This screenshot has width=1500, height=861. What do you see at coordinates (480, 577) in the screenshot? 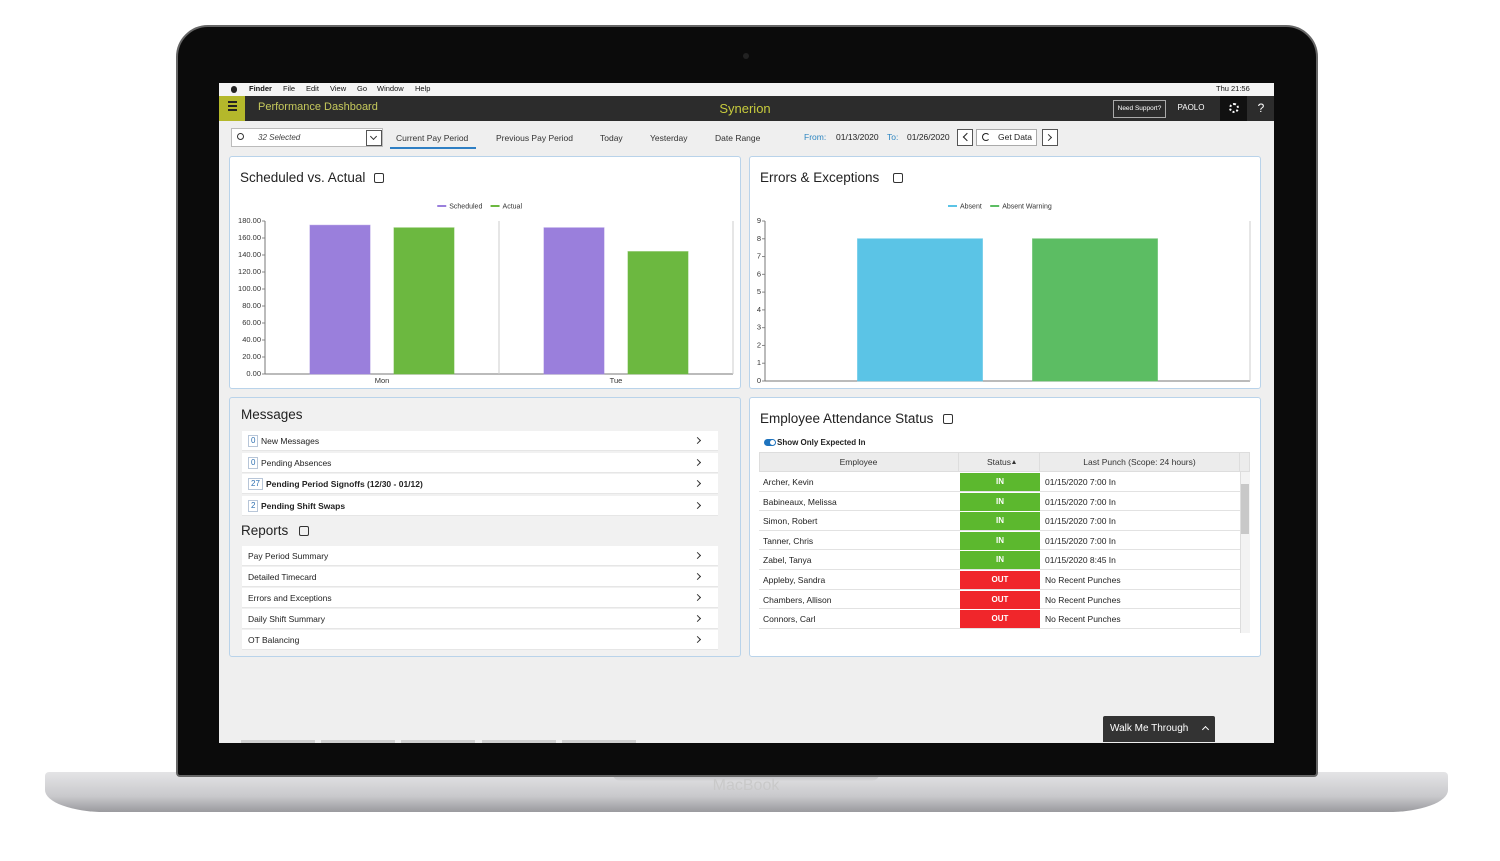
I see `report-row: Detailed Timecard` at bounding box center [480, 577].